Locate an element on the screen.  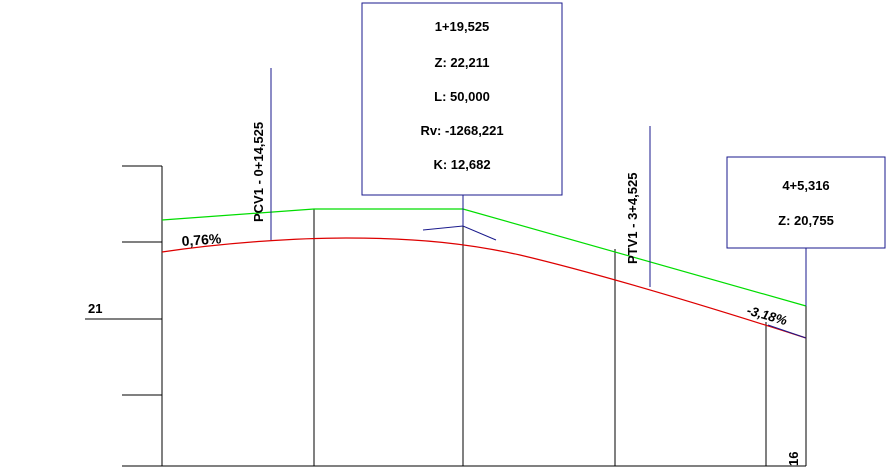
piv-elevation: Z: 22,211 is located at coordinates (462, 62).